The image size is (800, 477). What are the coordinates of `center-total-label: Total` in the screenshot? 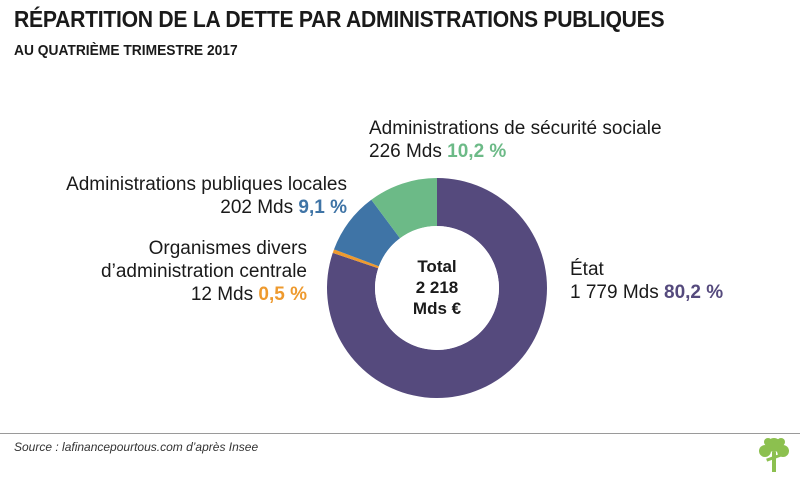 It's located at (437, 266).